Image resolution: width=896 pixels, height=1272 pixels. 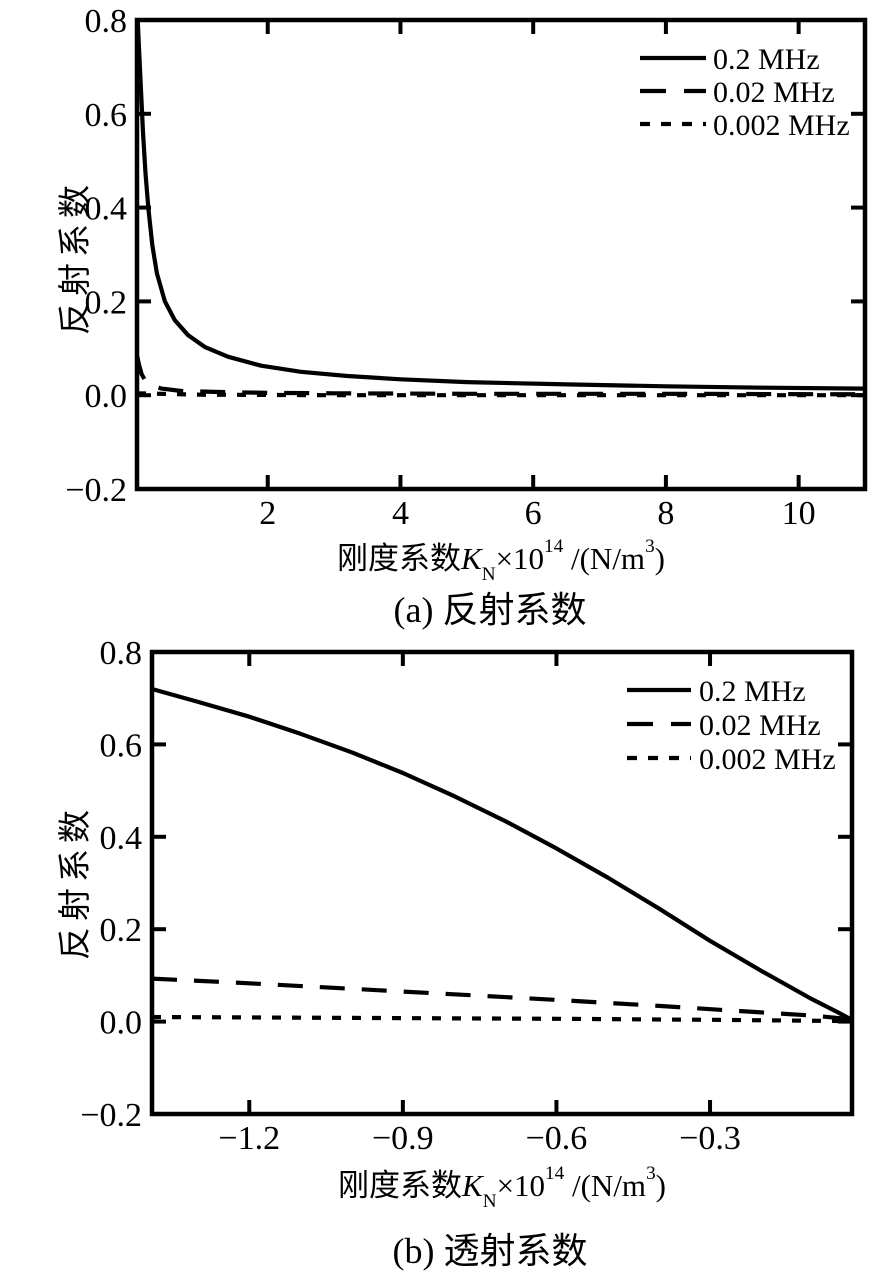 I want to click on x-tick-label: 2, so click(x=267, y=513).